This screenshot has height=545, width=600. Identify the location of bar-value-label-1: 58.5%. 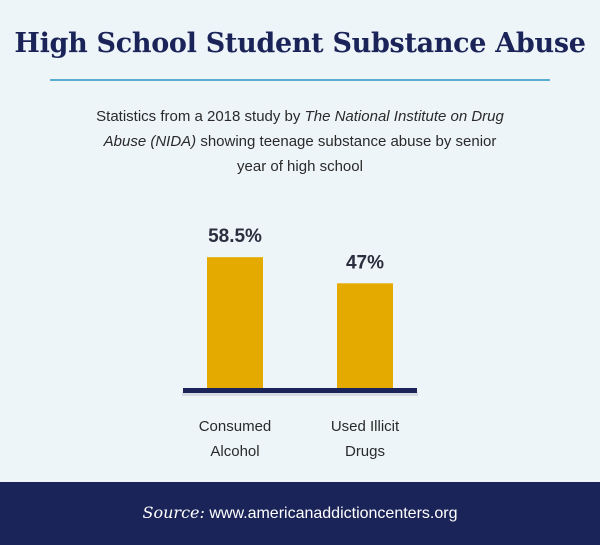
(235, 236).